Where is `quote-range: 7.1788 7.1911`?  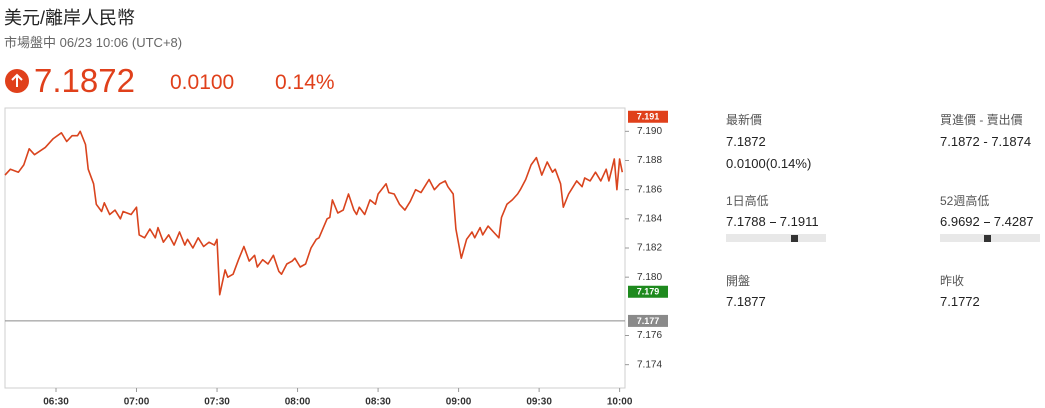 quote-range: 7.1788 7.1911 is located at coordinates (772, 221).